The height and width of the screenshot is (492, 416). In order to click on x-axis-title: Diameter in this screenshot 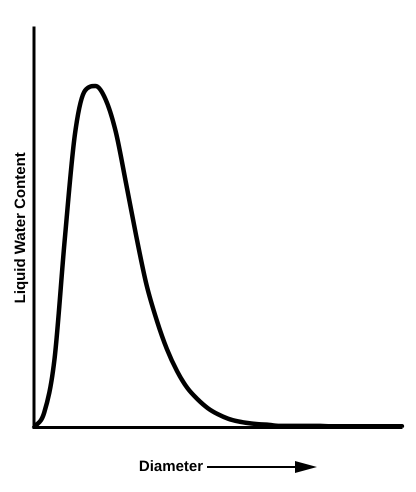, I will do `click(171, 466)`.